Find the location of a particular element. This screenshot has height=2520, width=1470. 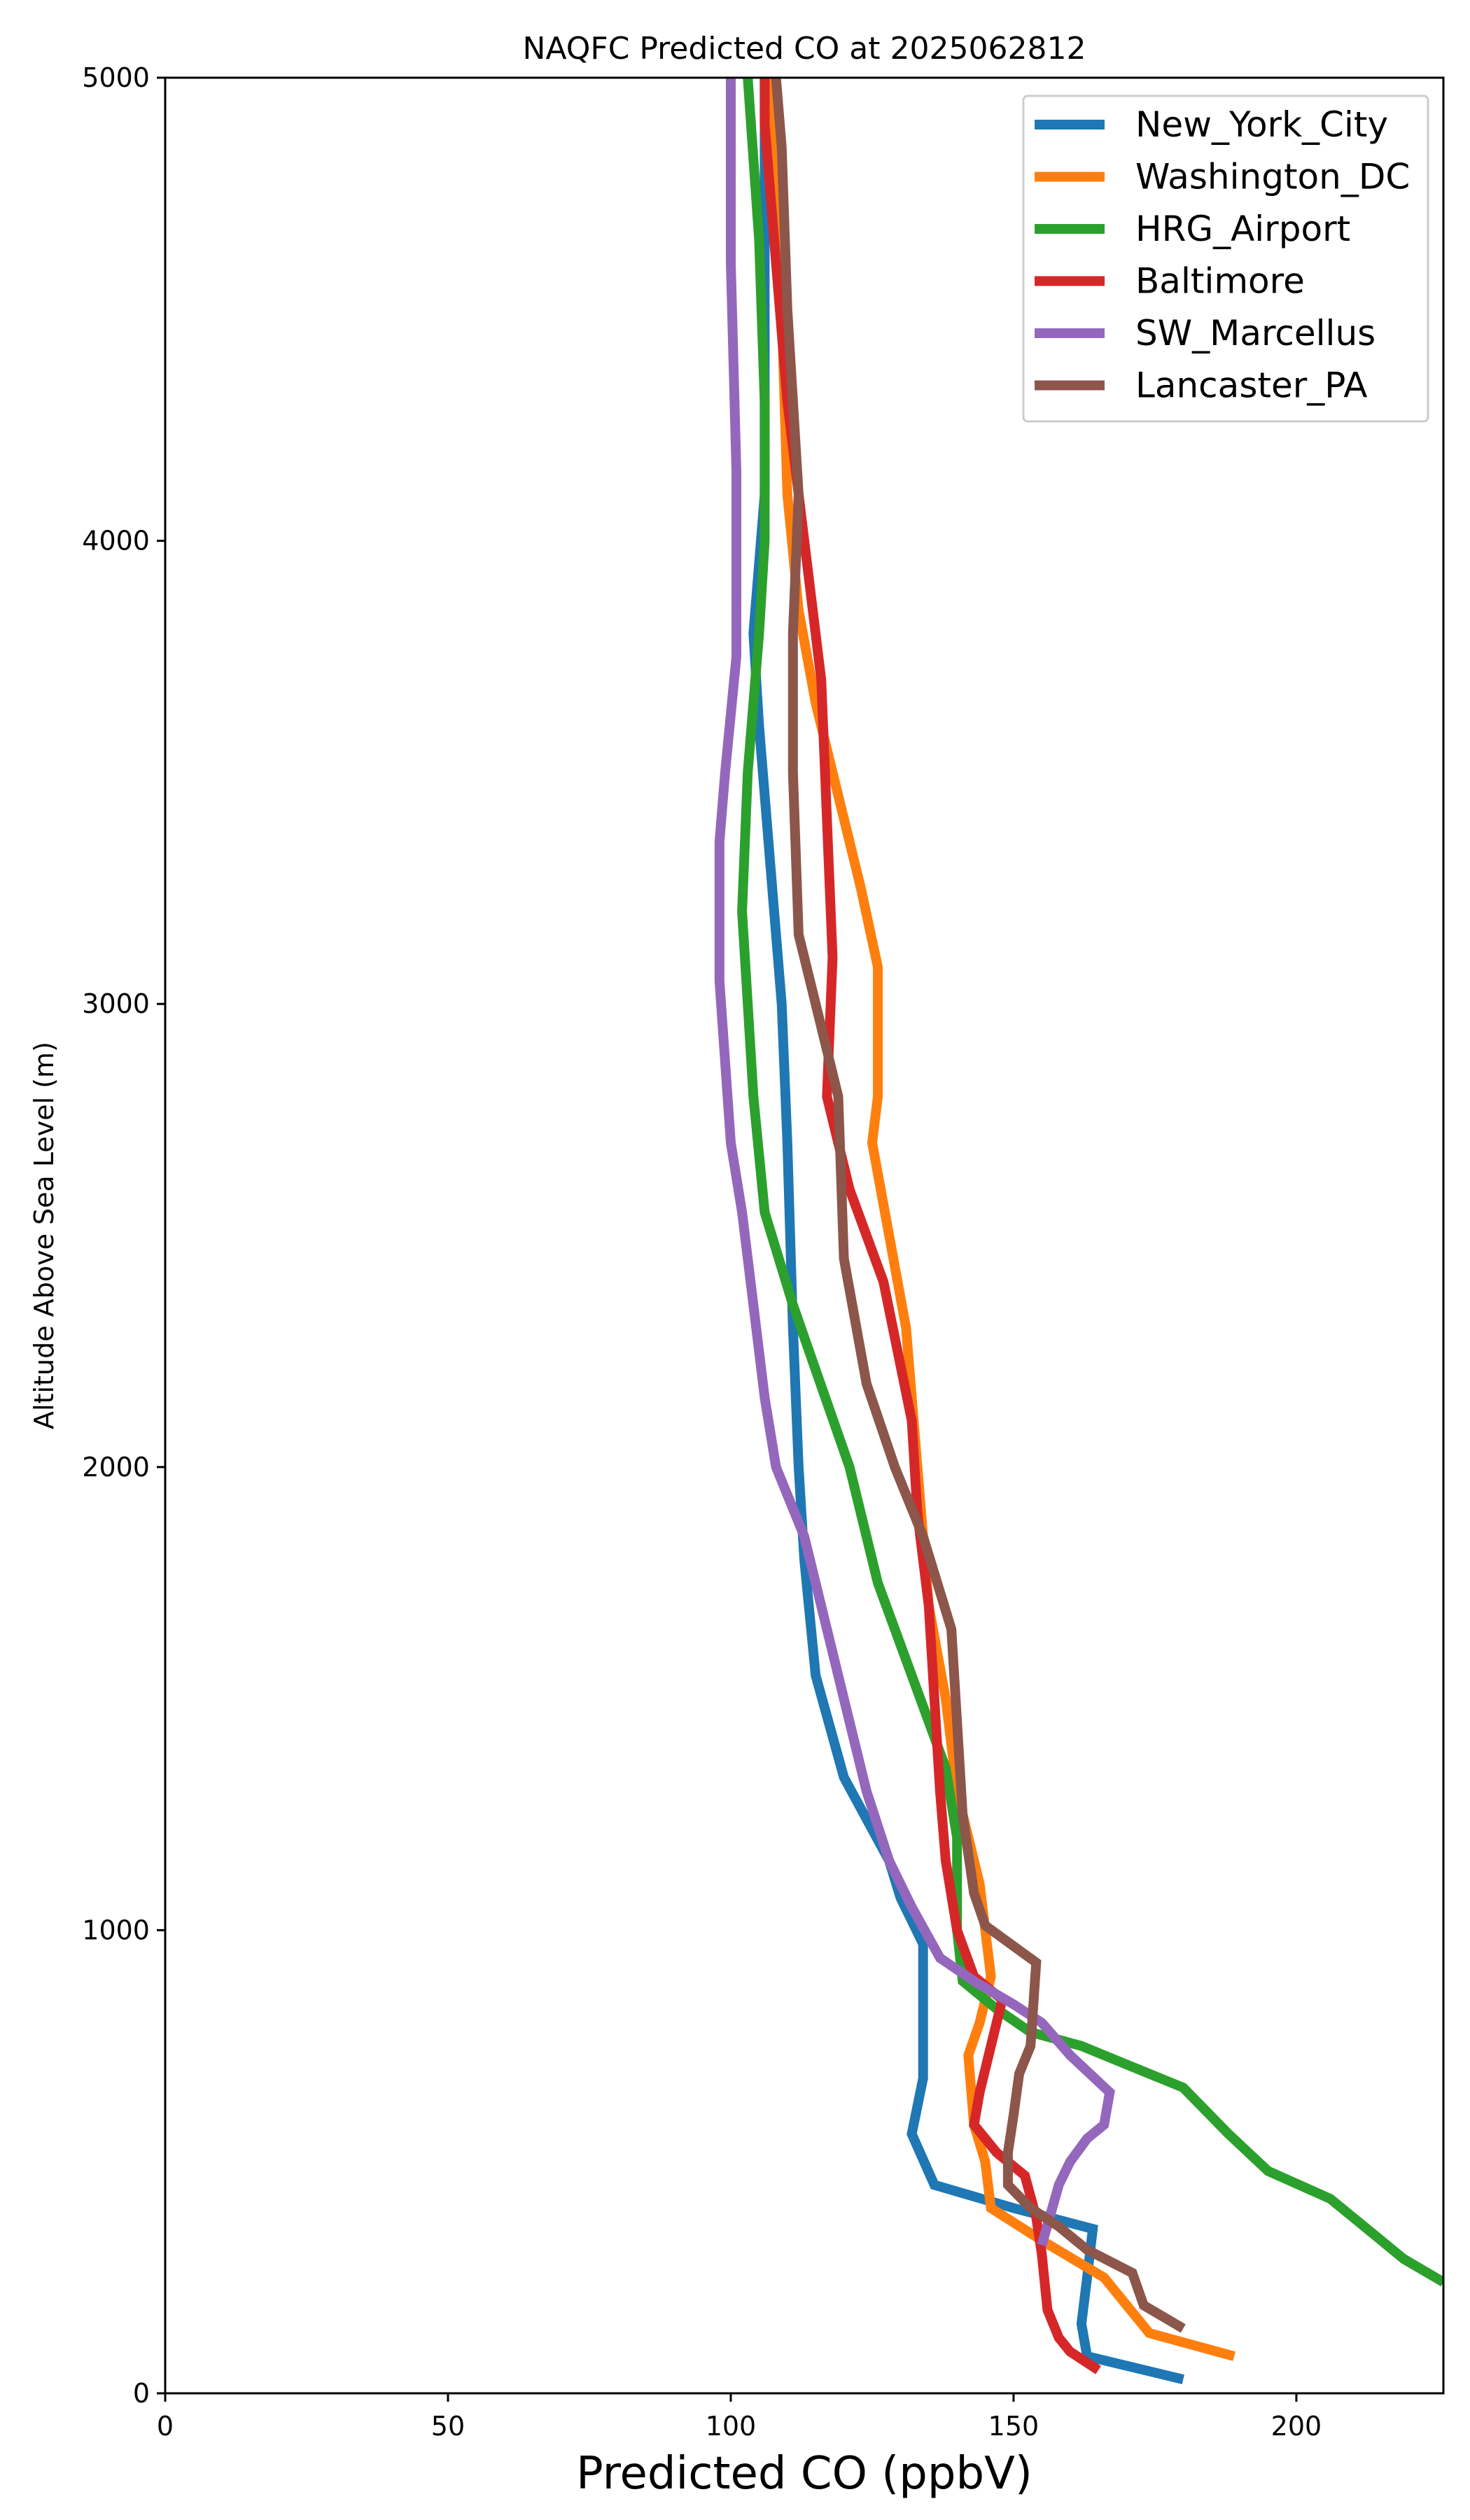

x-tick-label: 150 is located at coordinates (1014, 2426).